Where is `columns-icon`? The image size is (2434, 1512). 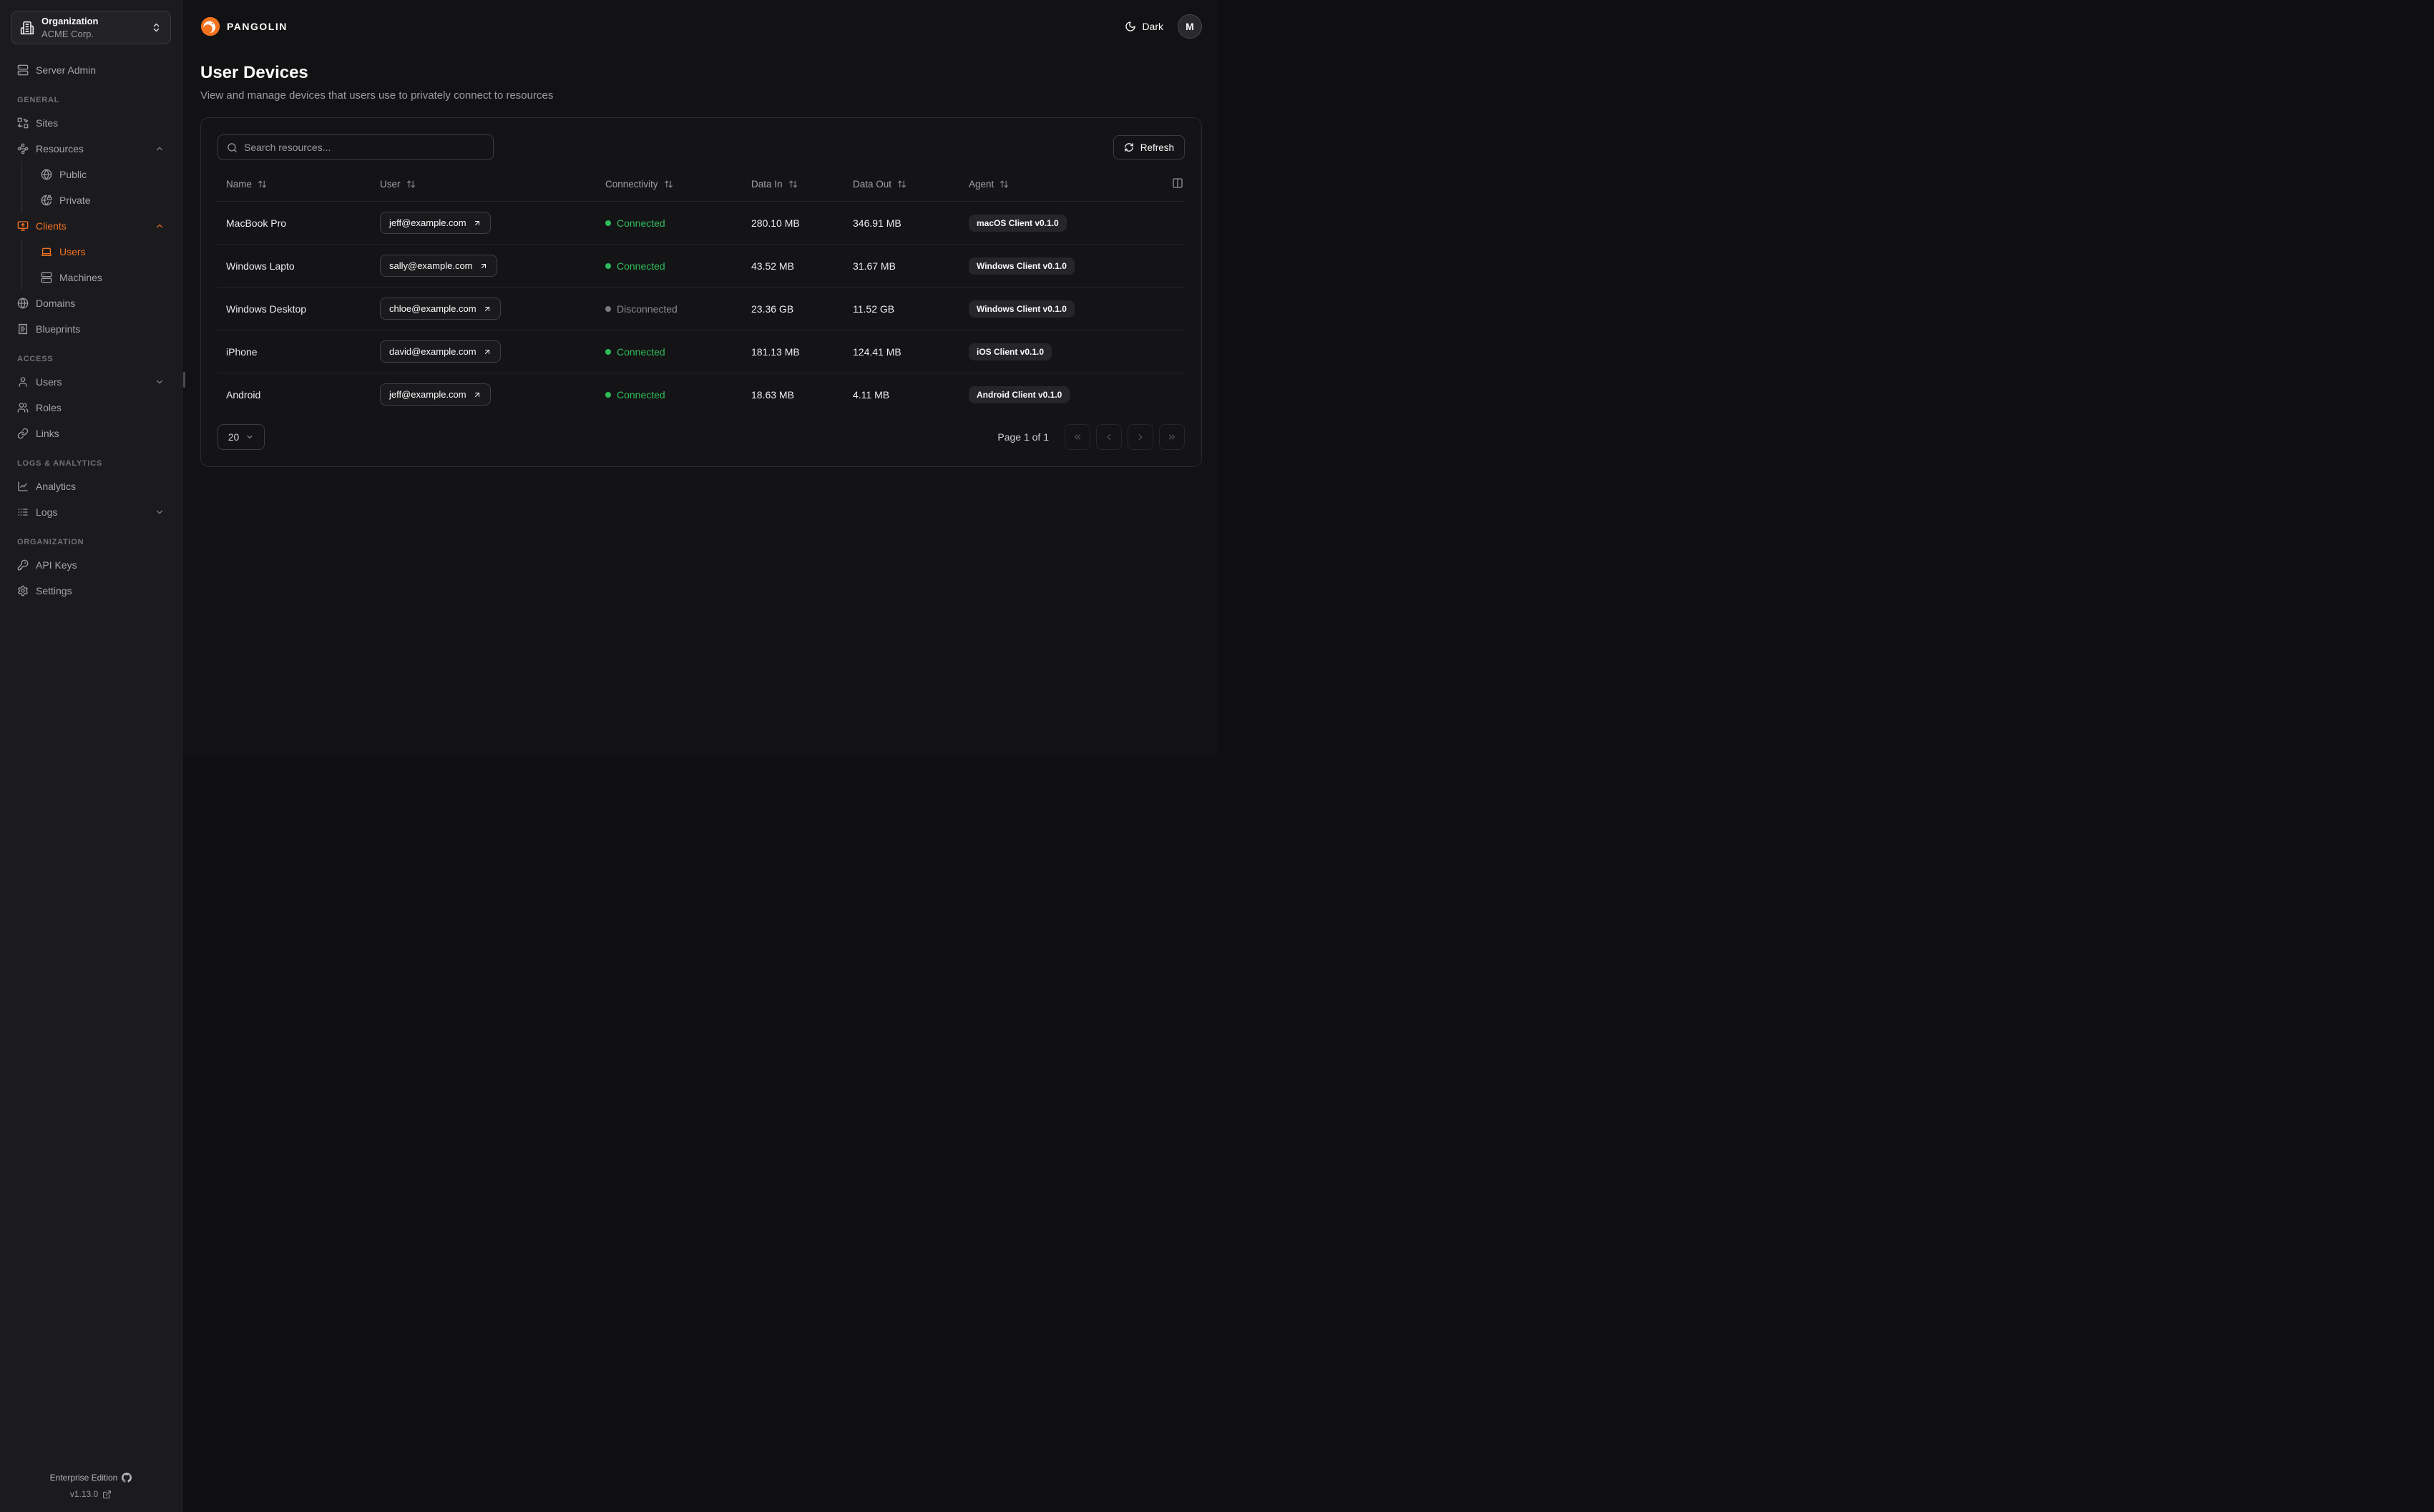
columns-icon is located at coordinates (1177, 183).